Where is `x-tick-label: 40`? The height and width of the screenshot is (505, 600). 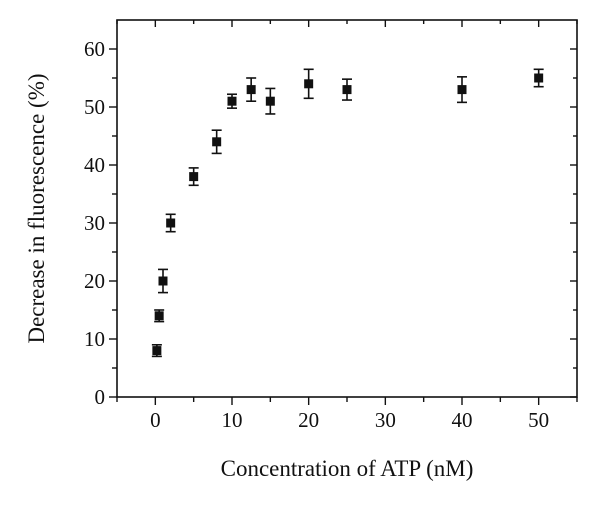 x-tick-label: 40 is located at coordinates (462, 420).